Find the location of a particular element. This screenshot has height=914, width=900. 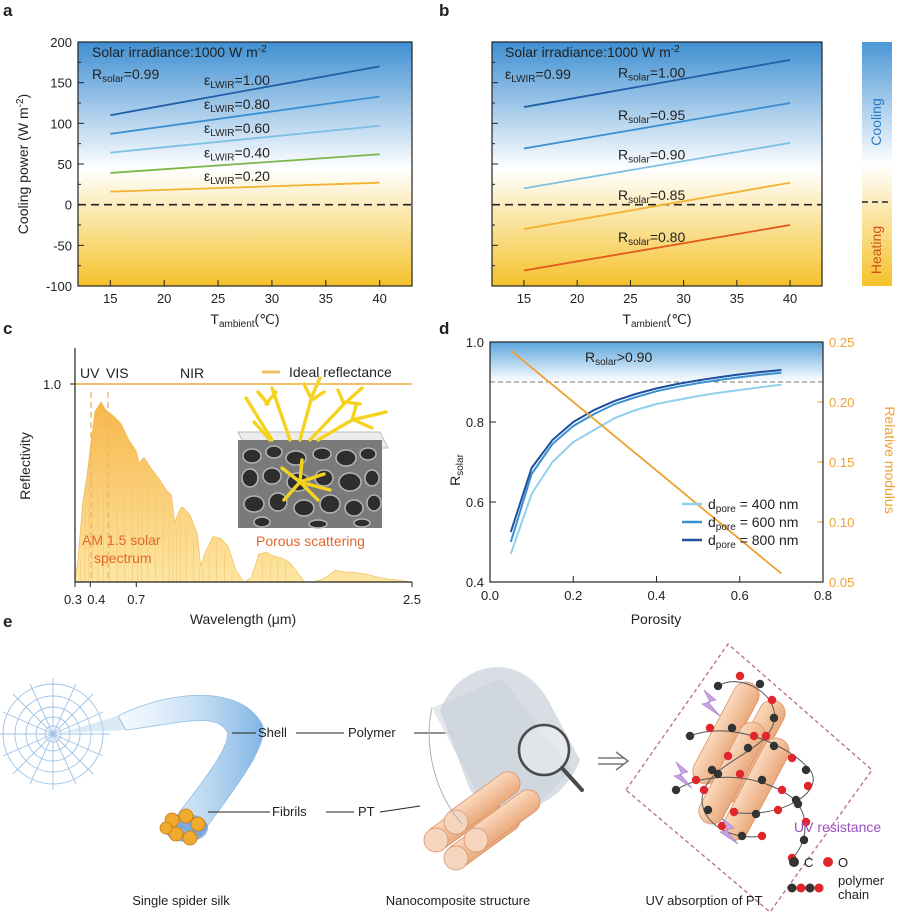

fibril-bundle is located at coordinates (183, 827).